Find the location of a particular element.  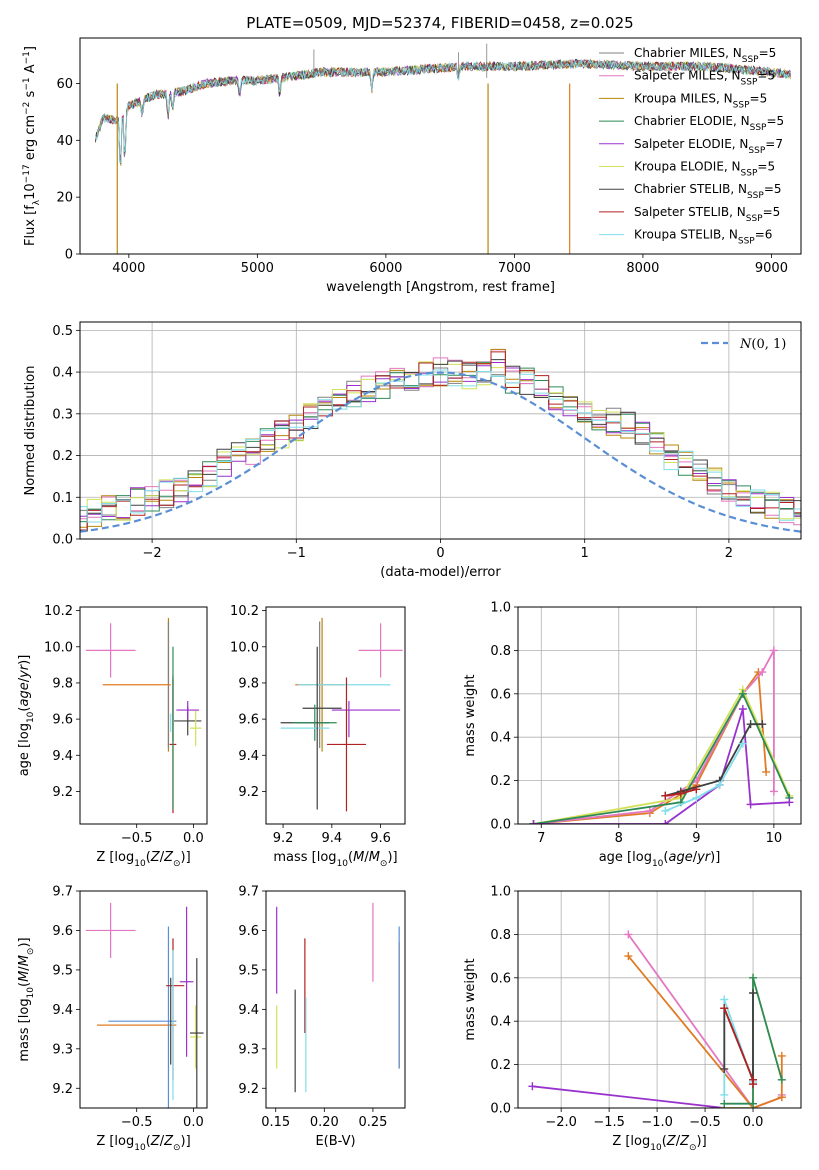

x-tick-label: 0.25 is located at coordinates (372, 1122).